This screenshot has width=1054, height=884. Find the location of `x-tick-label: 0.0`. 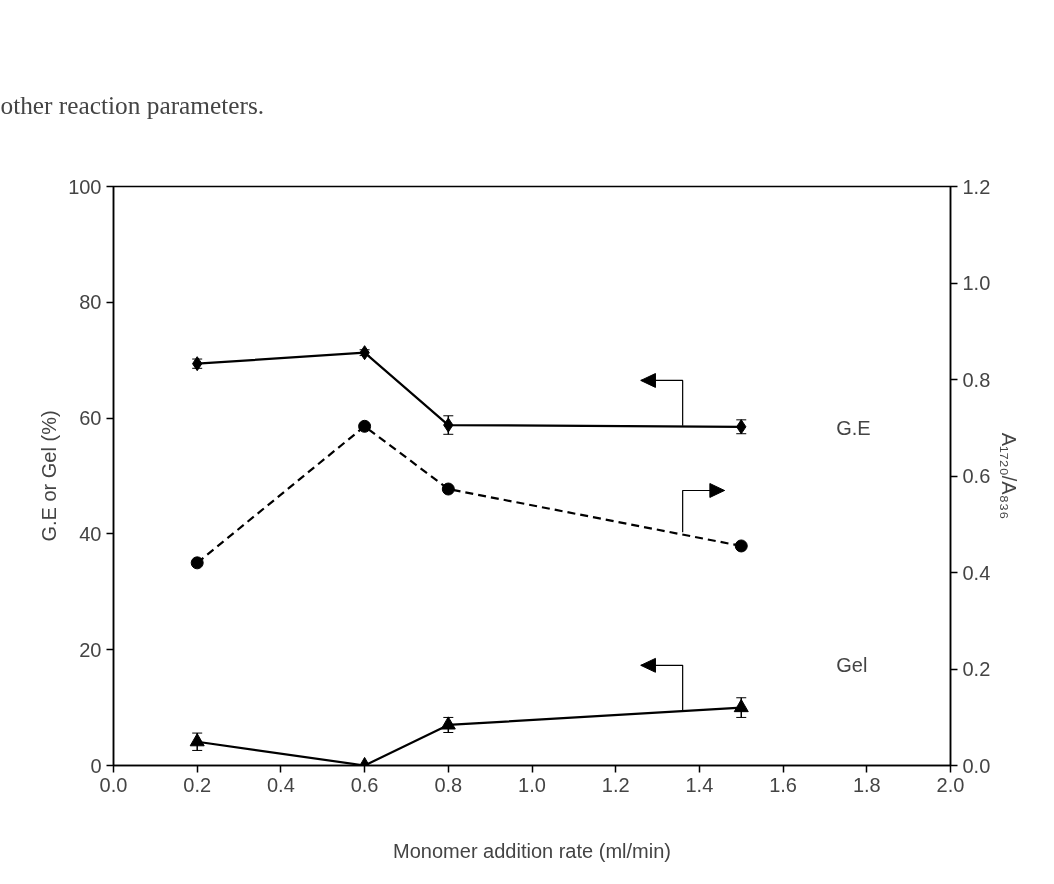

x-tick-label: 0.0 is located at coordinates (113, 784).